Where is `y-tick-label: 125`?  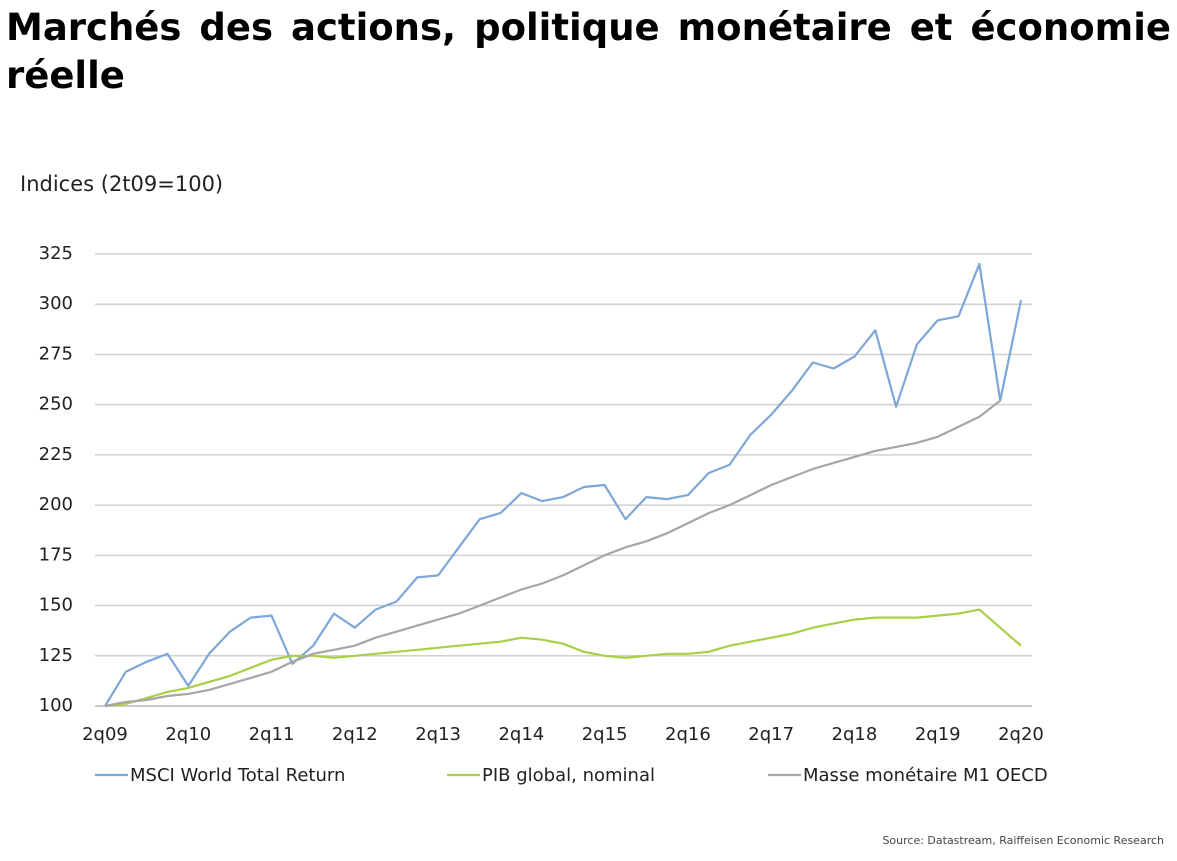 y-tick-label: 125 is located at coordinates (56, 655).